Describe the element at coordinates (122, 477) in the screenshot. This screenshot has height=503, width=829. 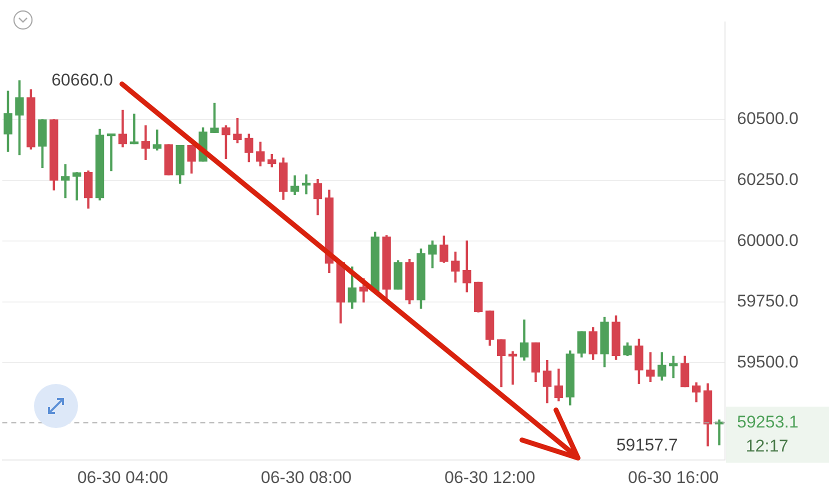
I see `x-tick-label: 06-30 04:00` at that location.